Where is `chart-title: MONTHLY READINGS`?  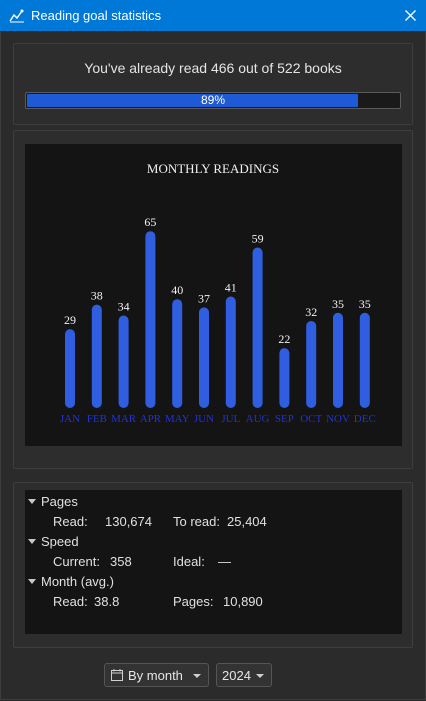
chart-title: MONTHLY READINGS is located at coordinates (213, 168).